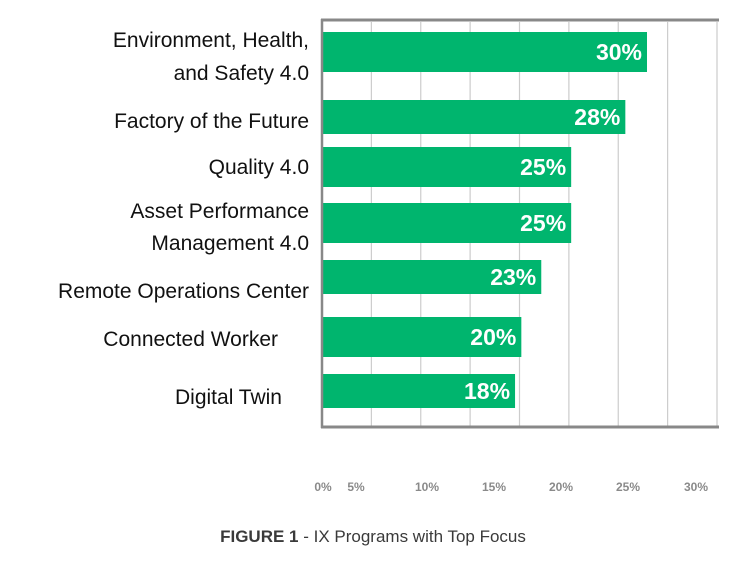  What do you see at coordinates (230, 243) in the screenshot?
I see `category-label: Management 4.0` at bounding box center [230, 243].